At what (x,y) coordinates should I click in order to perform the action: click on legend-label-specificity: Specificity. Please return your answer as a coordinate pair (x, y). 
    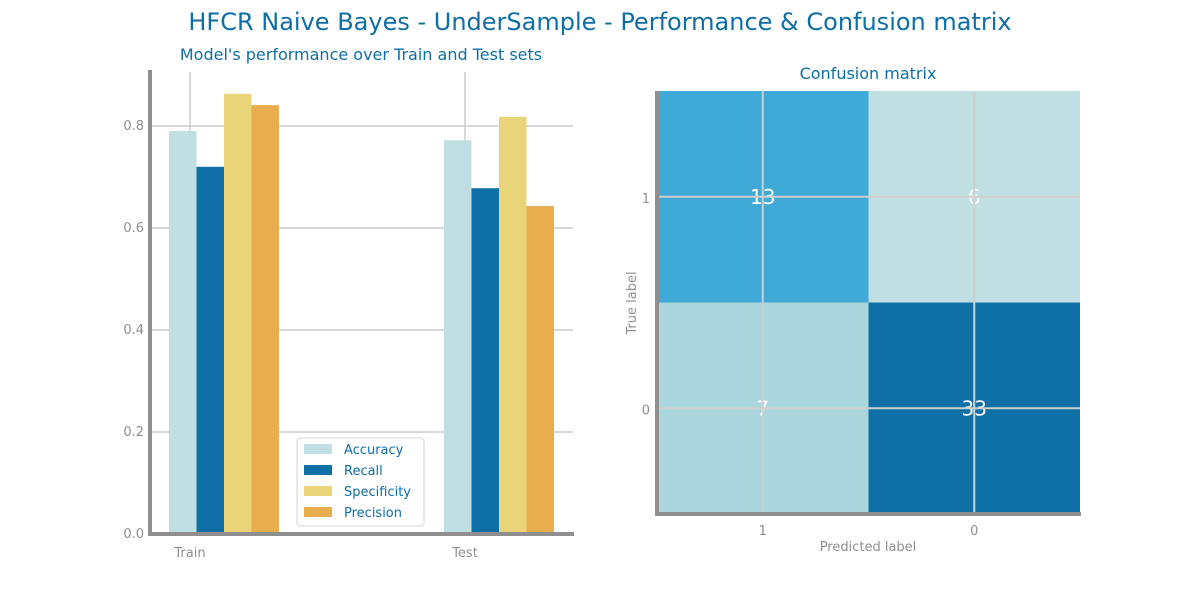
    Looking at the image, I should click on (377, 492).